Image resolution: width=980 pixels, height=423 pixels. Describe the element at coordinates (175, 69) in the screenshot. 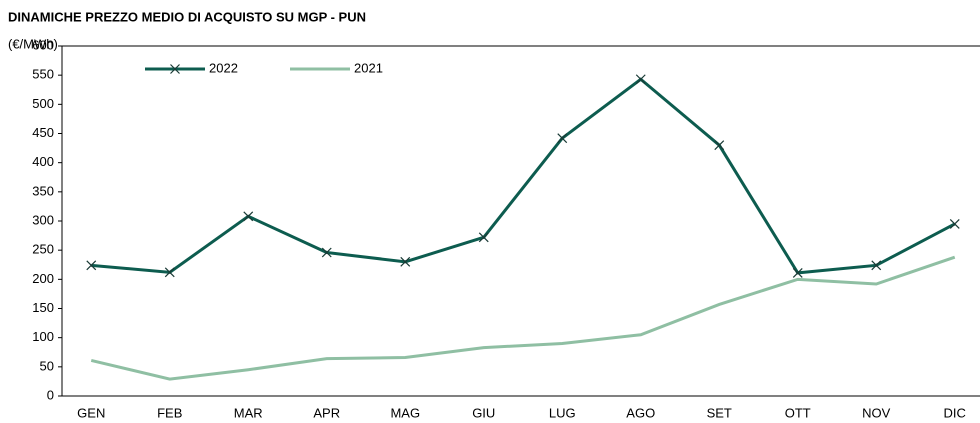

I see `legend-marker` at that location.